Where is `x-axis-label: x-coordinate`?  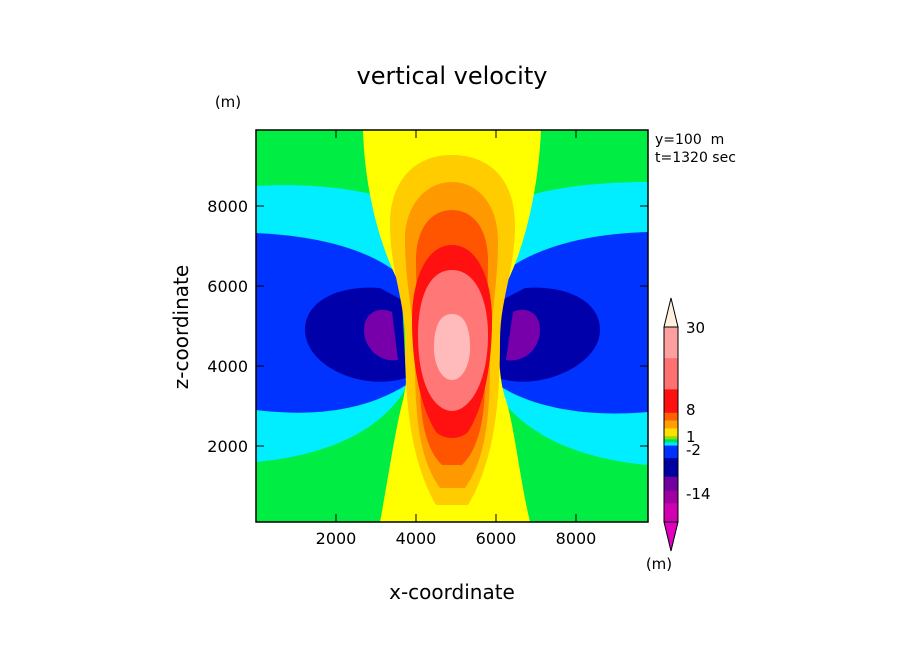 x-axis-label: x-coordinate is located at coordinates (452, 592).